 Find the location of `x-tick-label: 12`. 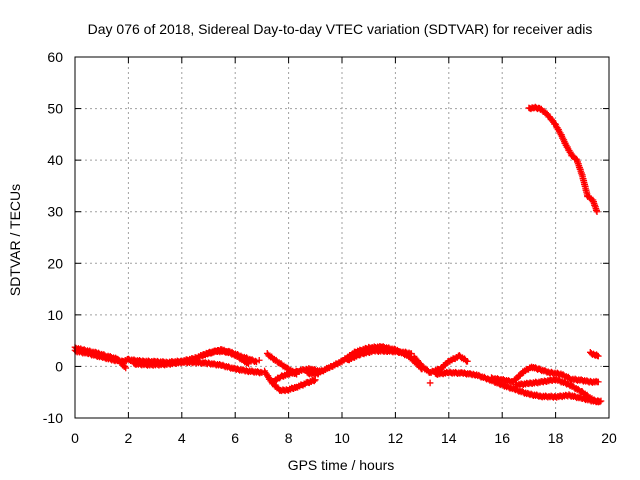

x-tick-label: 12 is located at coordinates (396, 438).